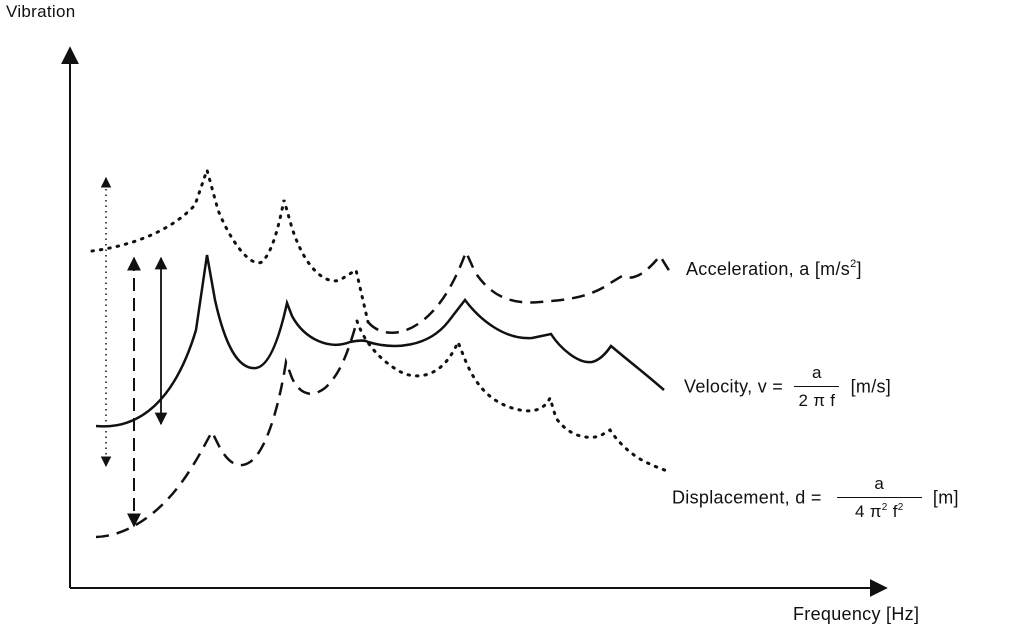 The height and width of the screenshot is (643, 1024). I want to click on velocity-label: Velocity, v = a 2 π f [m/s], so click(787, 387).